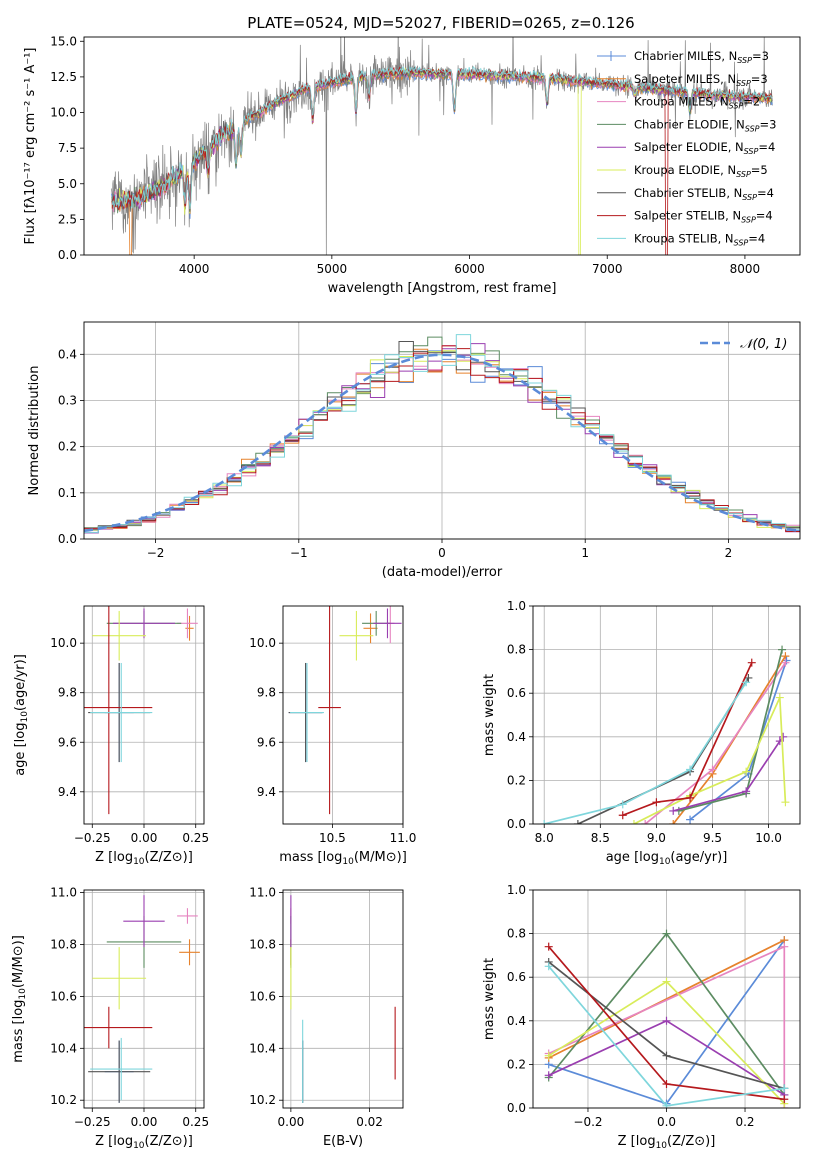 This screenshot has height=1170, width=819. Describe the element at coordinates (262, 643) in the screenshot. I see `y-tick-label: 10.0` at that location.